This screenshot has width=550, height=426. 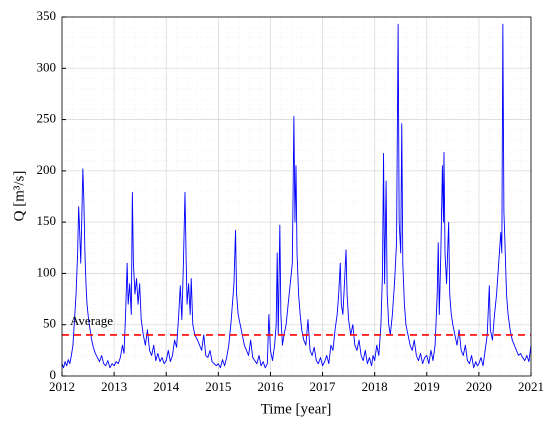 What do you see at coordinates (270, 386) in the screenshot?
I see `x-tick-label: 2016` at bounding box center [270, 386].